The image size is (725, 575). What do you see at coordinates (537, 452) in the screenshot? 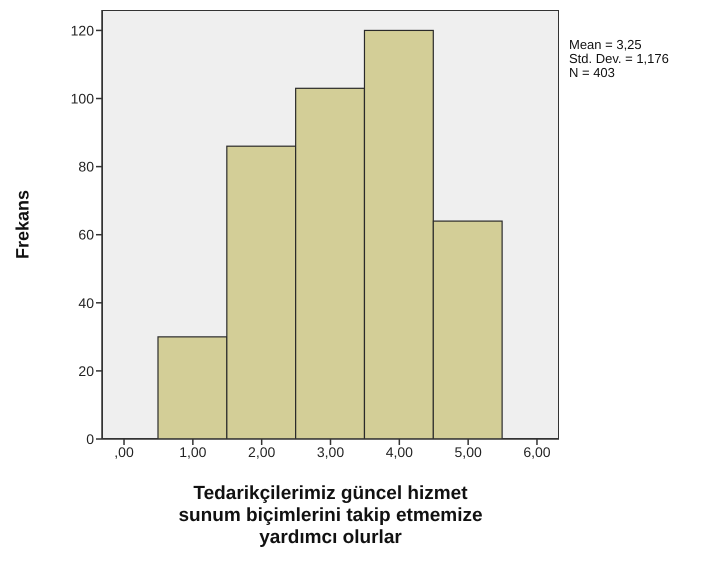
I see `x-tick-label: 6,00` at bounding box center [537, 452].